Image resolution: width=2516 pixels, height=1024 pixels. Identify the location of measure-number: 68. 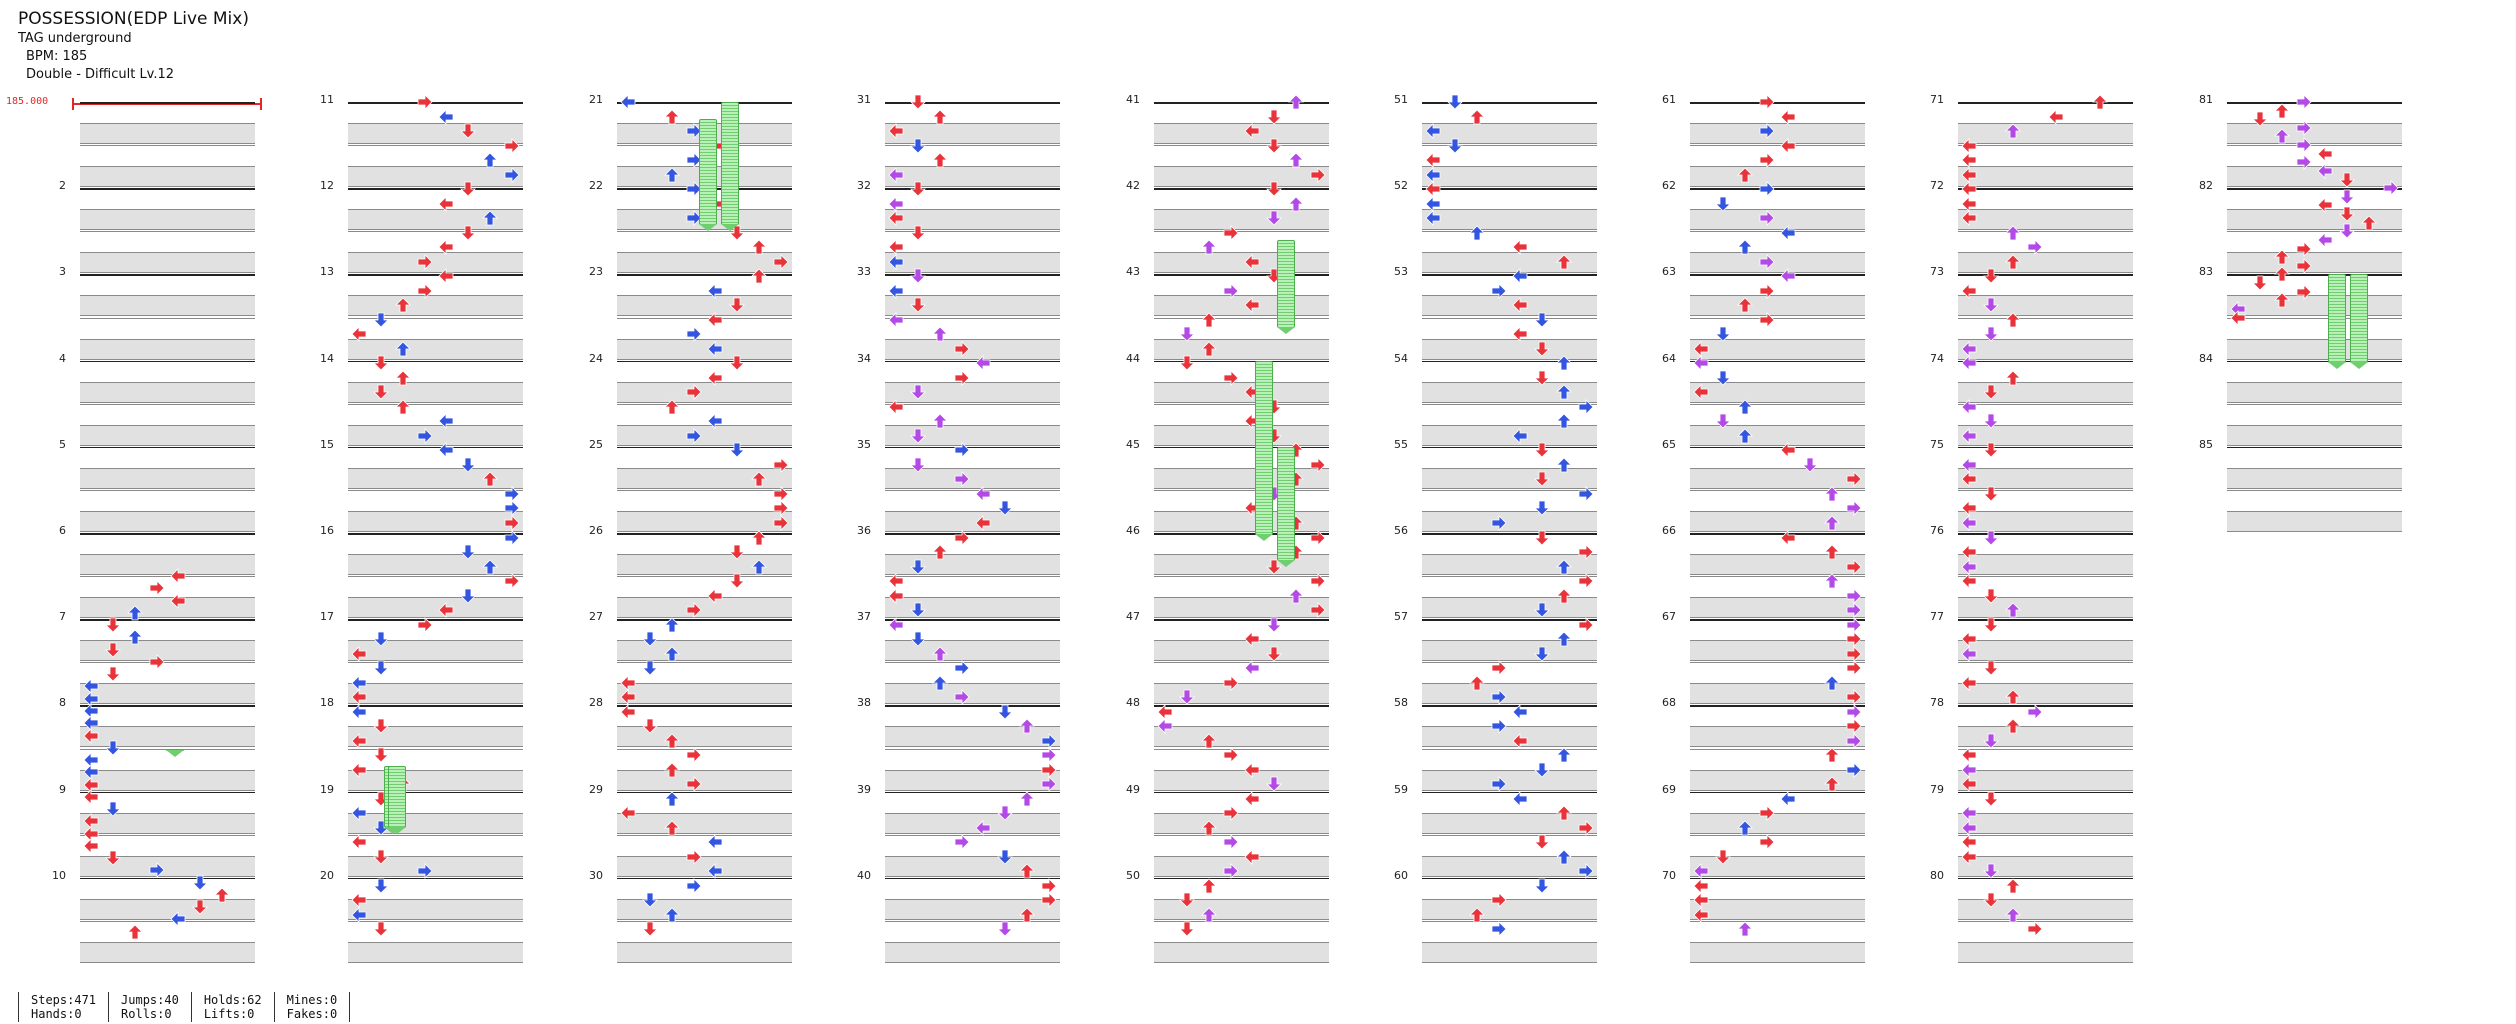
(1669, 703).